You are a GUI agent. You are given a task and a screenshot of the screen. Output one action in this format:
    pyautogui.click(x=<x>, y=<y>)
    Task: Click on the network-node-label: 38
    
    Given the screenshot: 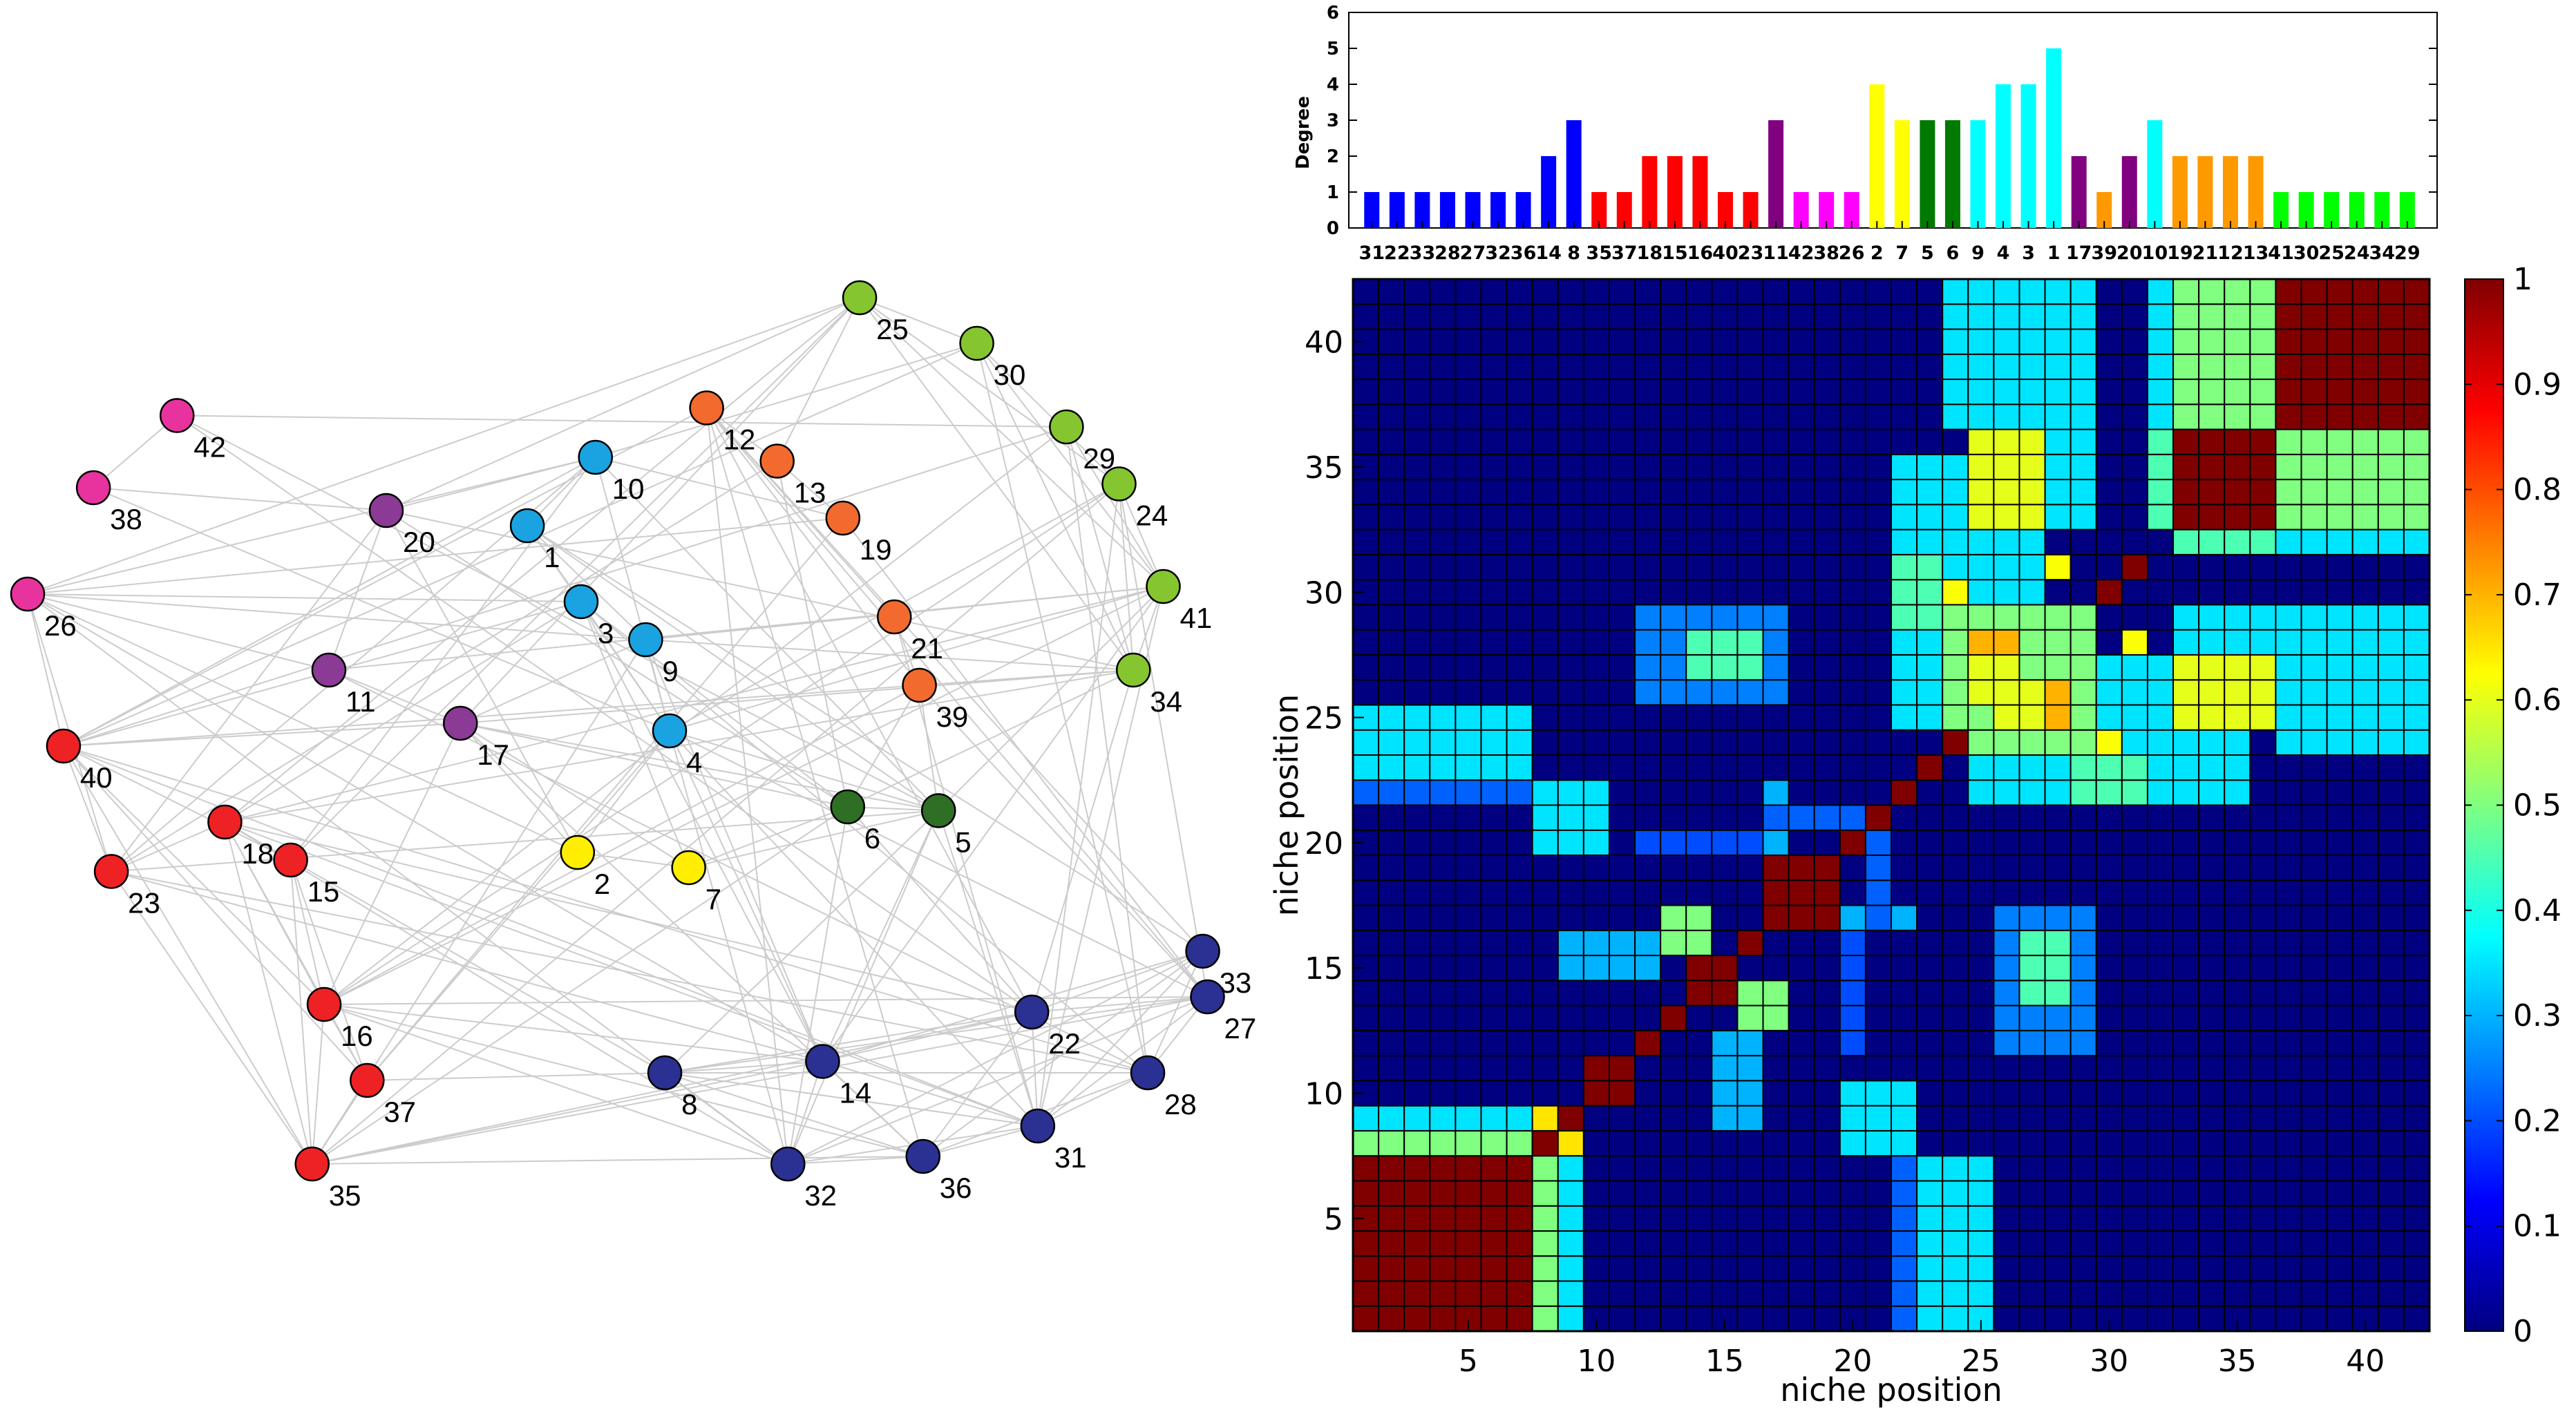 What is the action you would take?
    pyautogui.click(x=126, y=519)
    